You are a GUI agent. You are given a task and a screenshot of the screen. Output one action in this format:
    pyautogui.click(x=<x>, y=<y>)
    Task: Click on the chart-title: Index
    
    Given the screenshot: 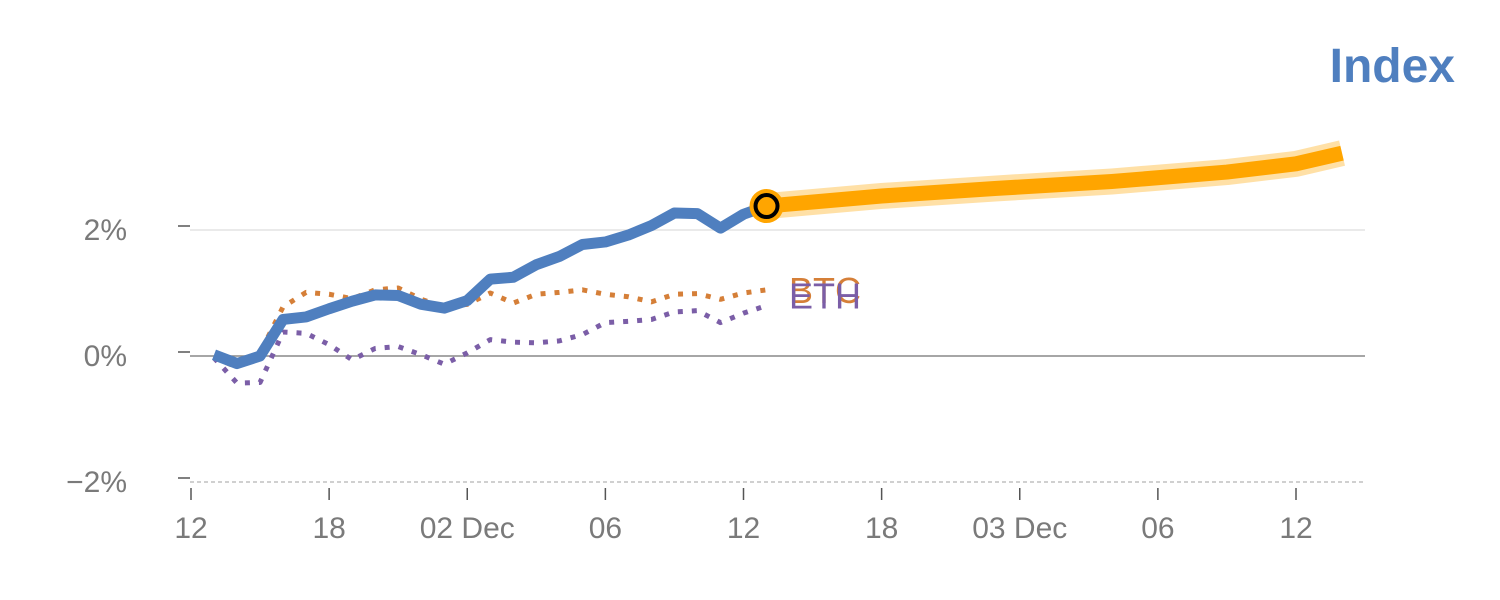 What is the action you would take?
    pyautogui.click(x=1393, y=66)
    